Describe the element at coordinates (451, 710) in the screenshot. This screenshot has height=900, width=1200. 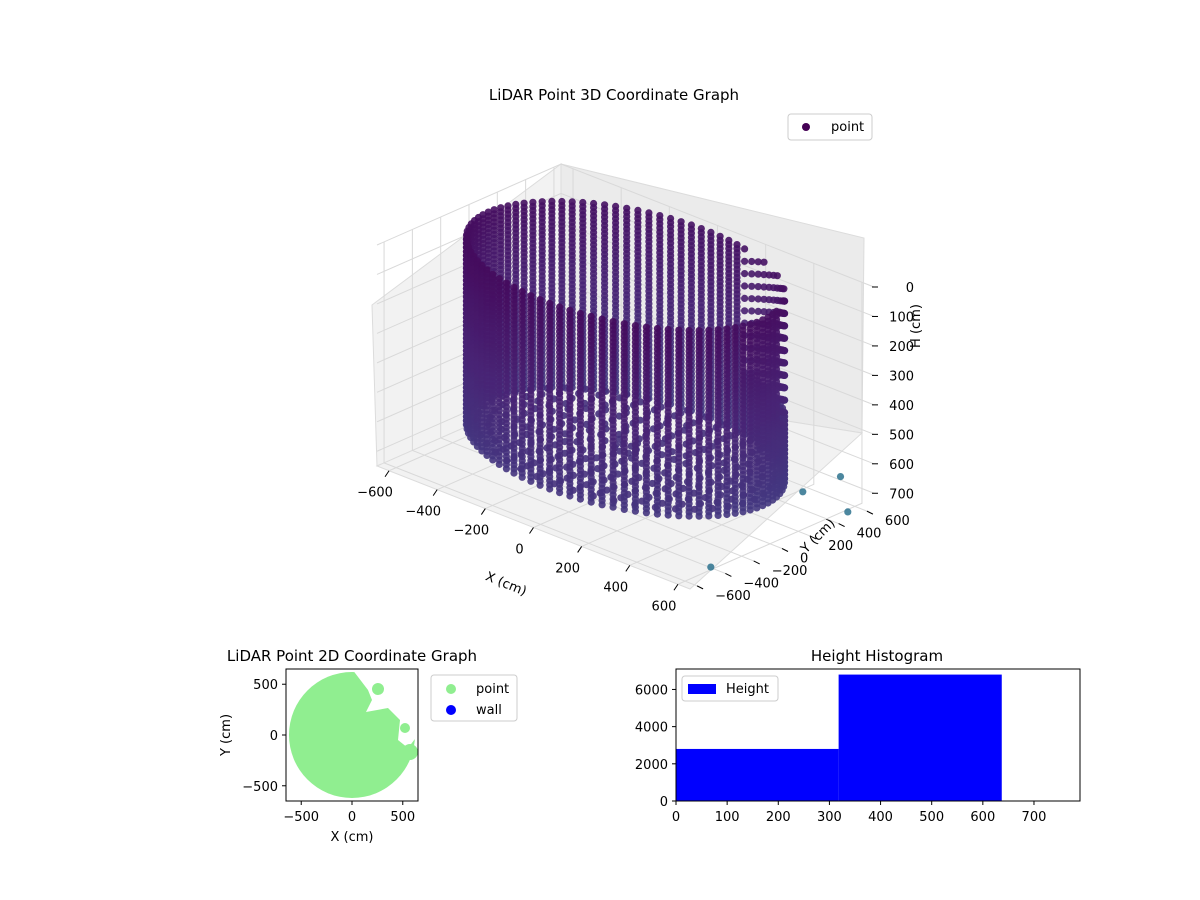
I see `legend-marker-wall-2d` at that location.